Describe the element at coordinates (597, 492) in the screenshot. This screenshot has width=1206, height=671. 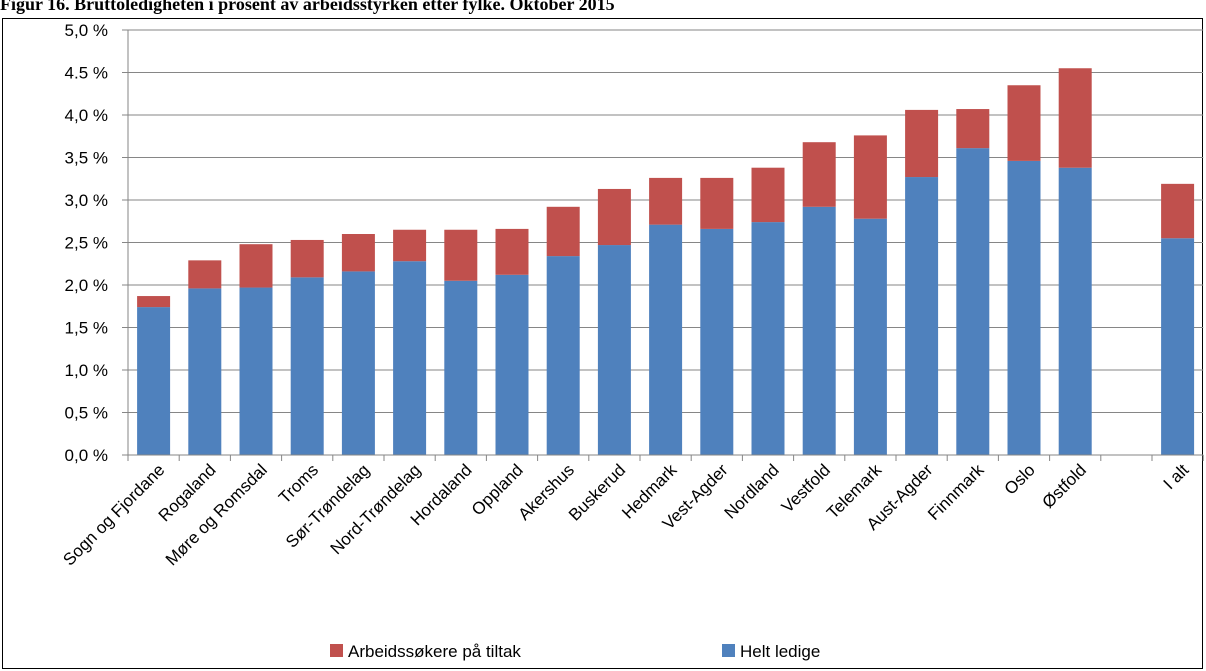
I see `x-tick-label: Buskerud` at that location.